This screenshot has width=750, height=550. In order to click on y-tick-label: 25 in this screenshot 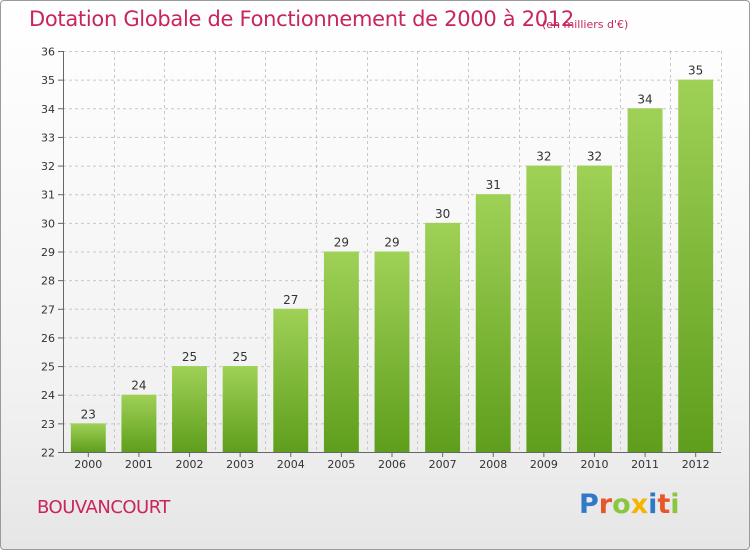, I will do `click(48, 367)`.